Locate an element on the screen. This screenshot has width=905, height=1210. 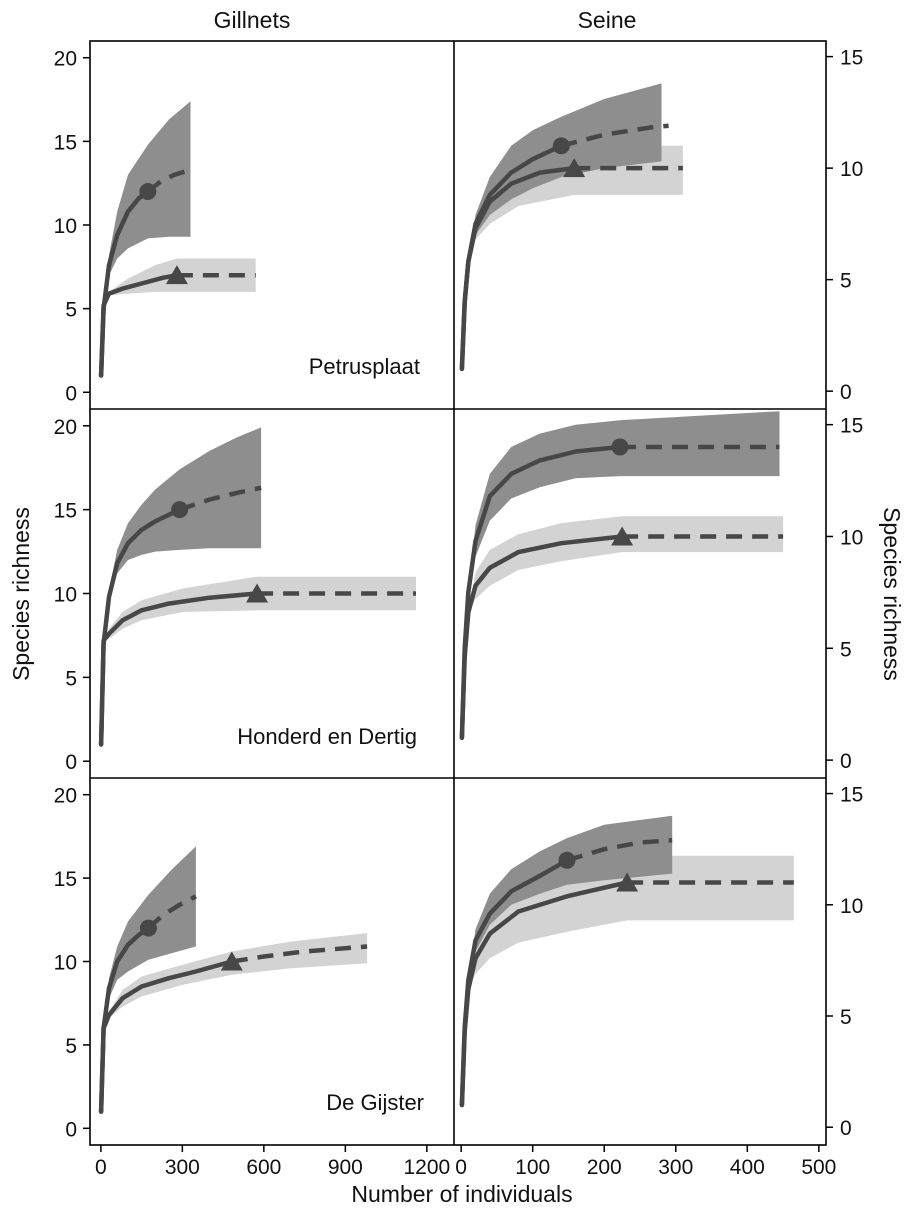
panel-seine-de-gijster is located at coordinates (626, 961).